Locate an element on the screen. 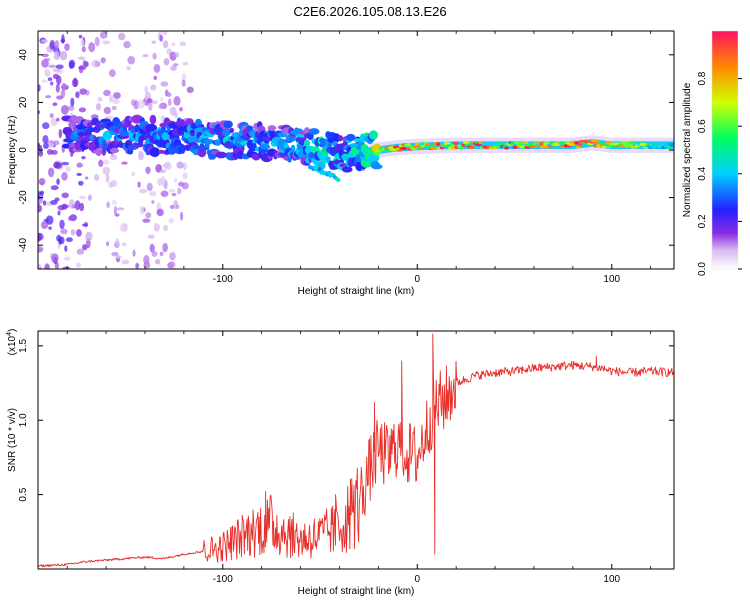  svg-text: (x104) is located at coordinates (12, 342).